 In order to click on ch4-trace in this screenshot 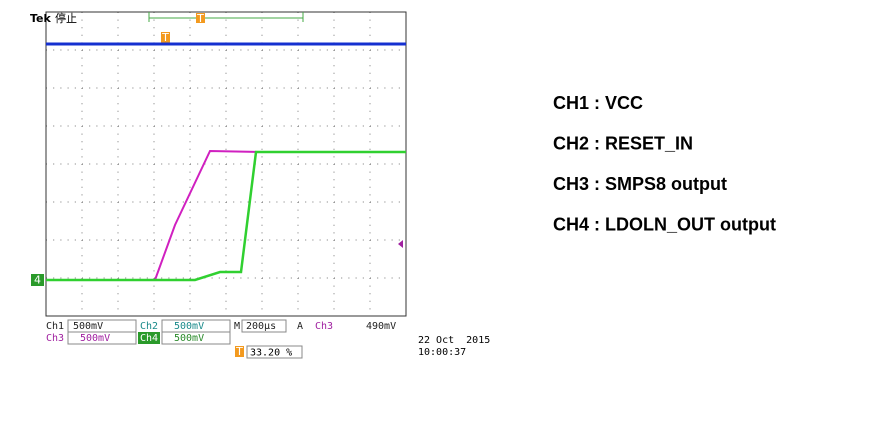, I will do `click(226, 216)`.